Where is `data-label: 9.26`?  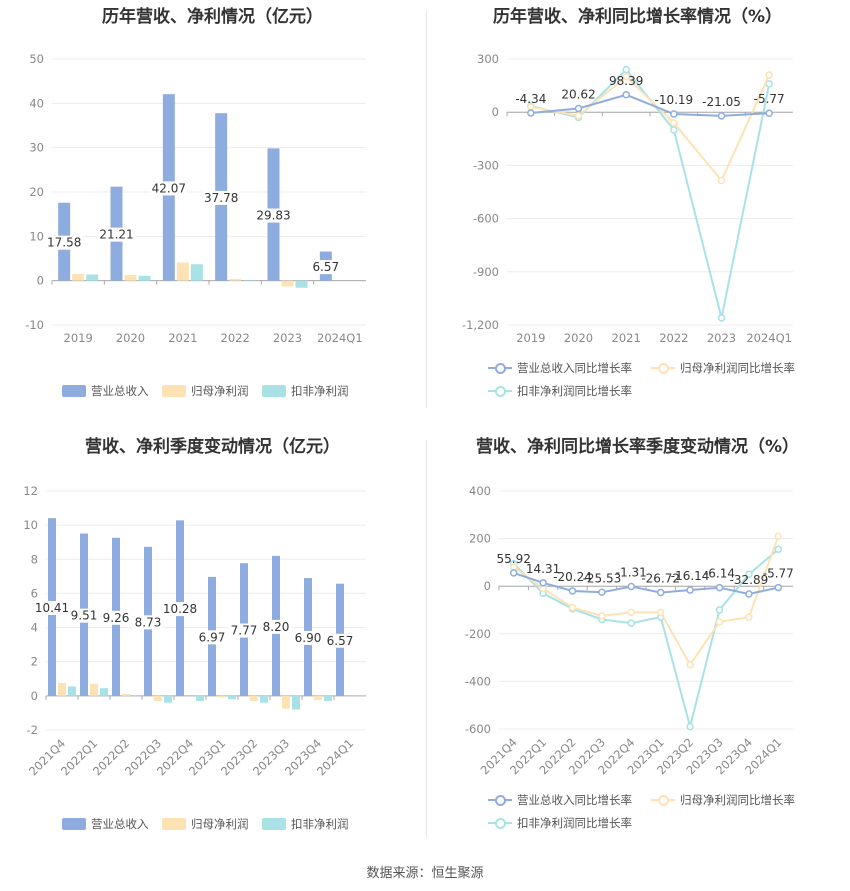
data-label: 9.26 is located at coordinates (116, 618).